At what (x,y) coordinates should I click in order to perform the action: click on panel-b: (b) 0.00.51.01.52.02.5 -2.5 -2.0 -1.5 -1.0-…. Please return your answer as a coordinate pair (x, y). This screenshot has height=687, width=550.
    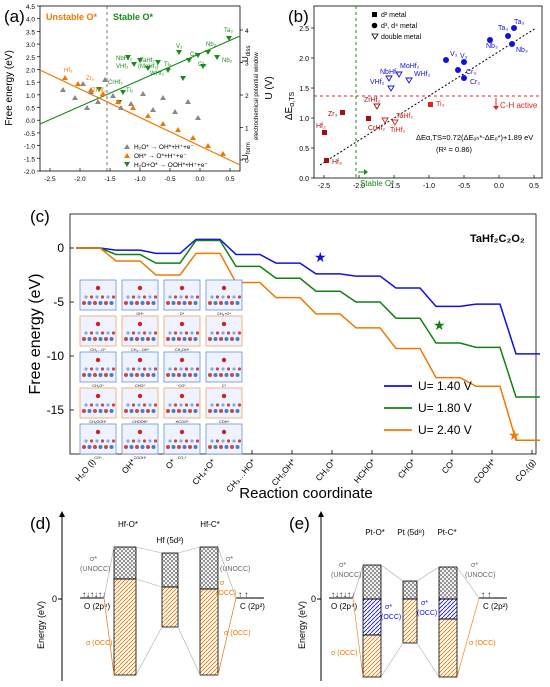
    Looking at the image, I should click on (413, 97).